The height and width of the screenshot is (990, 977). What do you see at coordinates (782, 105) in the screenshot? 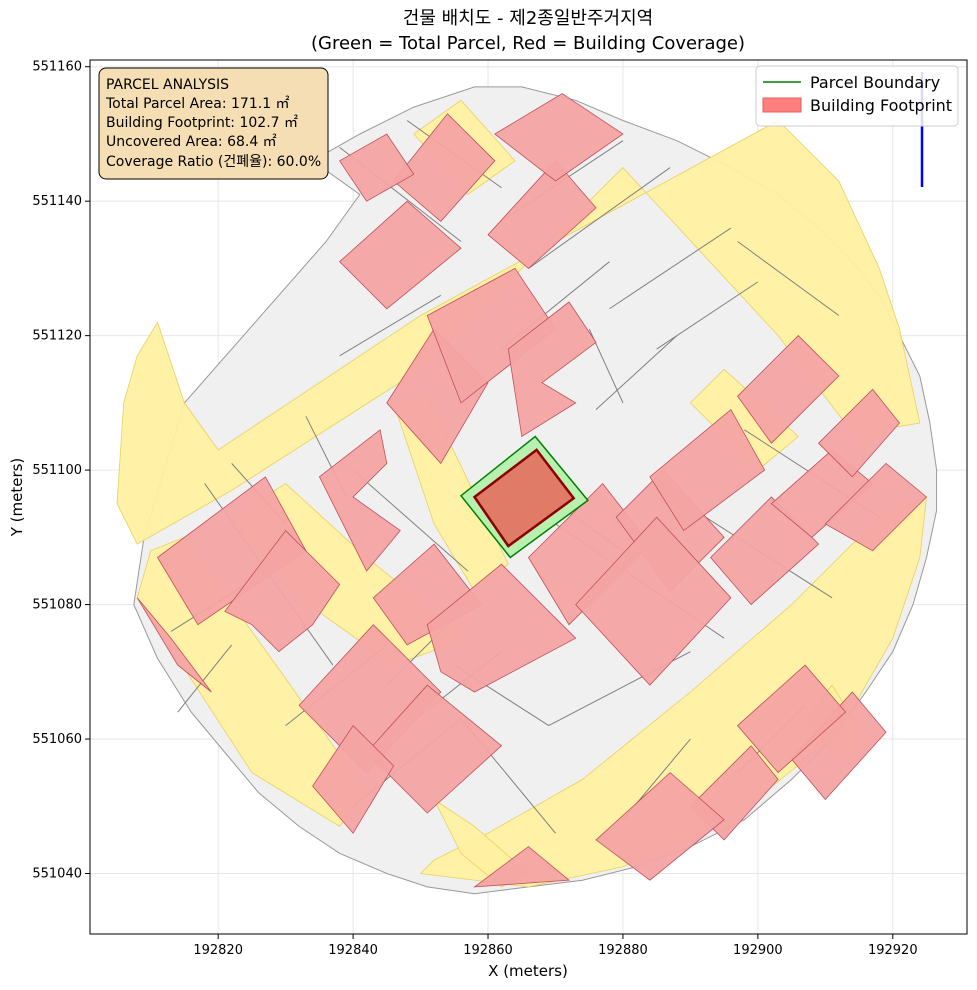
I see `legend-building-swatch` at bounding box center [782, 105].